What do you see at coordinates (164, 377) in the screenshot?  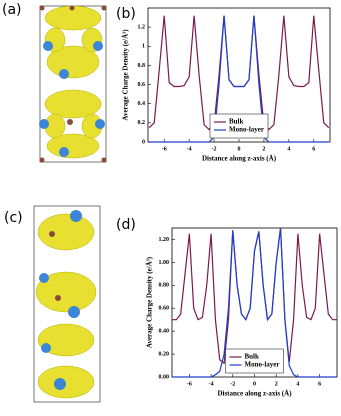 I see `y-tick-label: 0.00` at bounding box center [164, 377].